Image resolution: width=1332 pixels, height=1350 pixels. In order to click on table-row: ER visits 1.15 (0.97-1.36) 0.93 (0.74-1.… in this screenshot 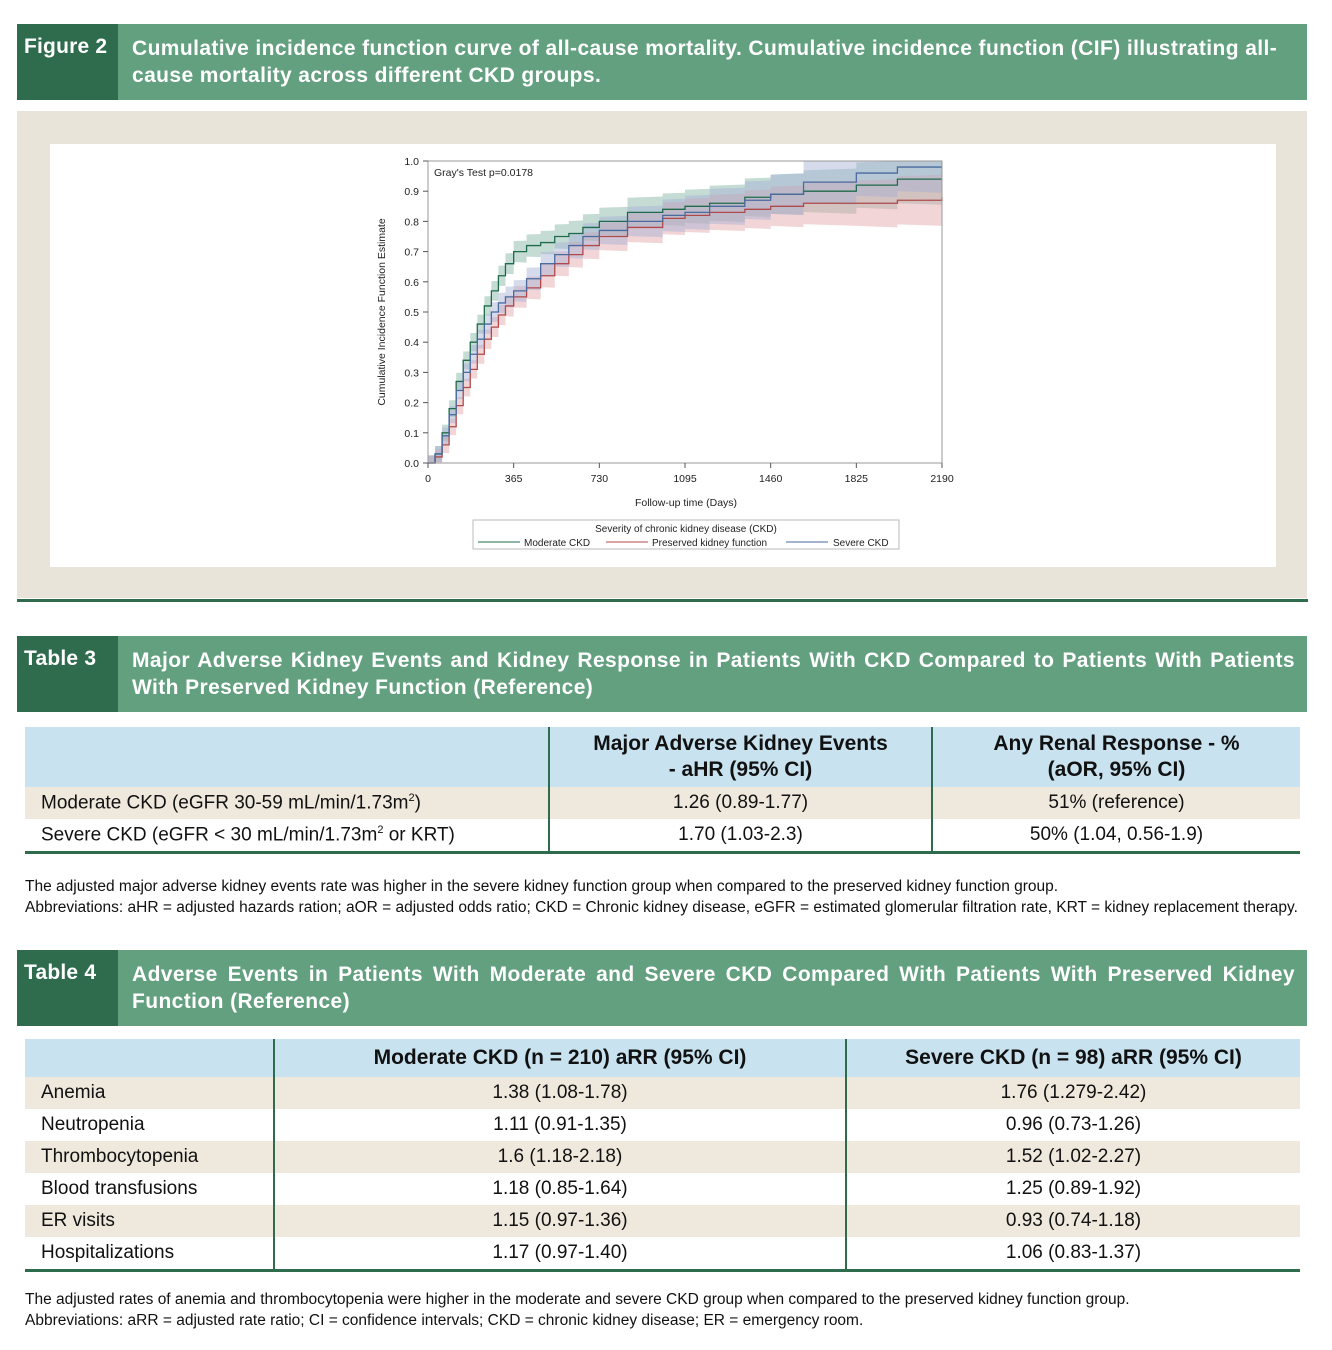, I will do `click(662, 1221)`.